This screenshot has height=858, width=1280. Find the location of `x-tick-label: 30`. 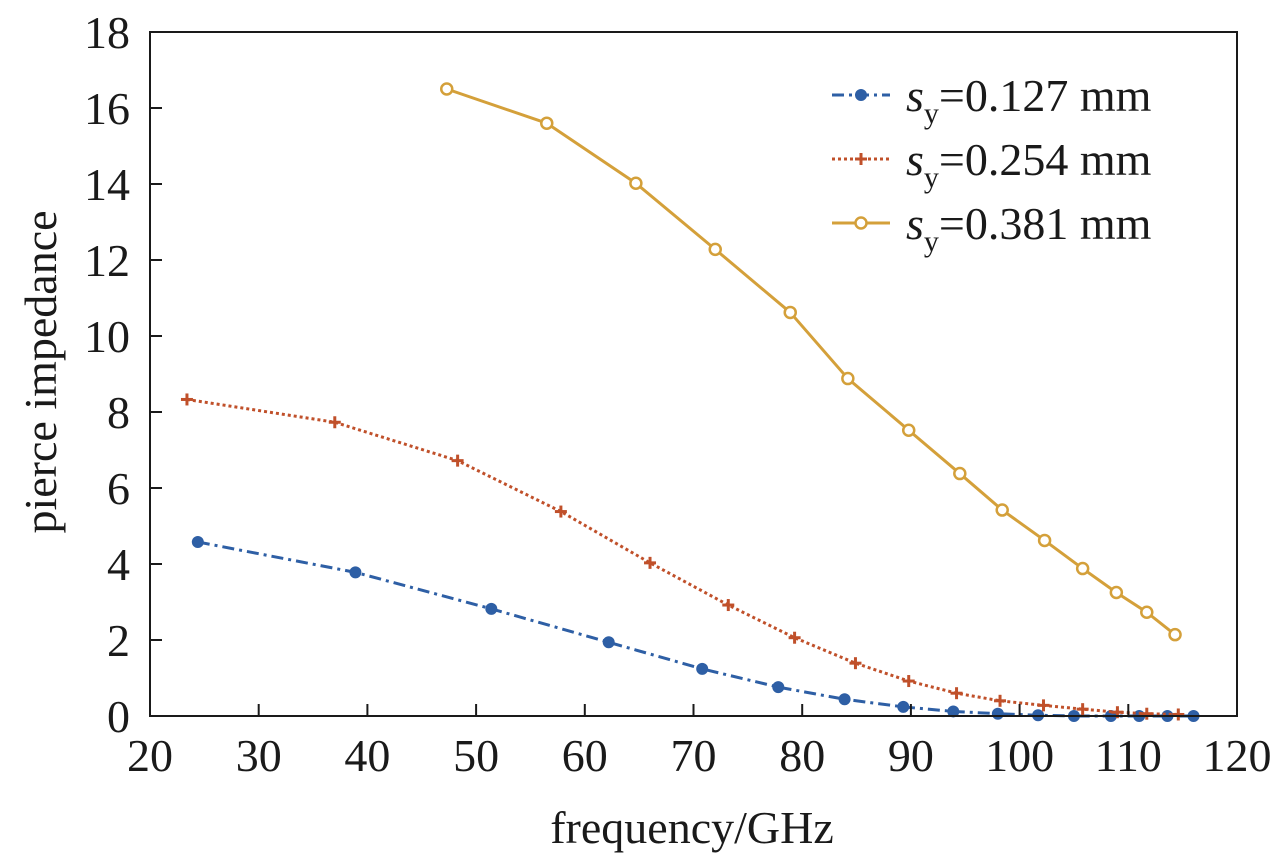

x-tick-label: 30 is located at coordinates (259, 755).